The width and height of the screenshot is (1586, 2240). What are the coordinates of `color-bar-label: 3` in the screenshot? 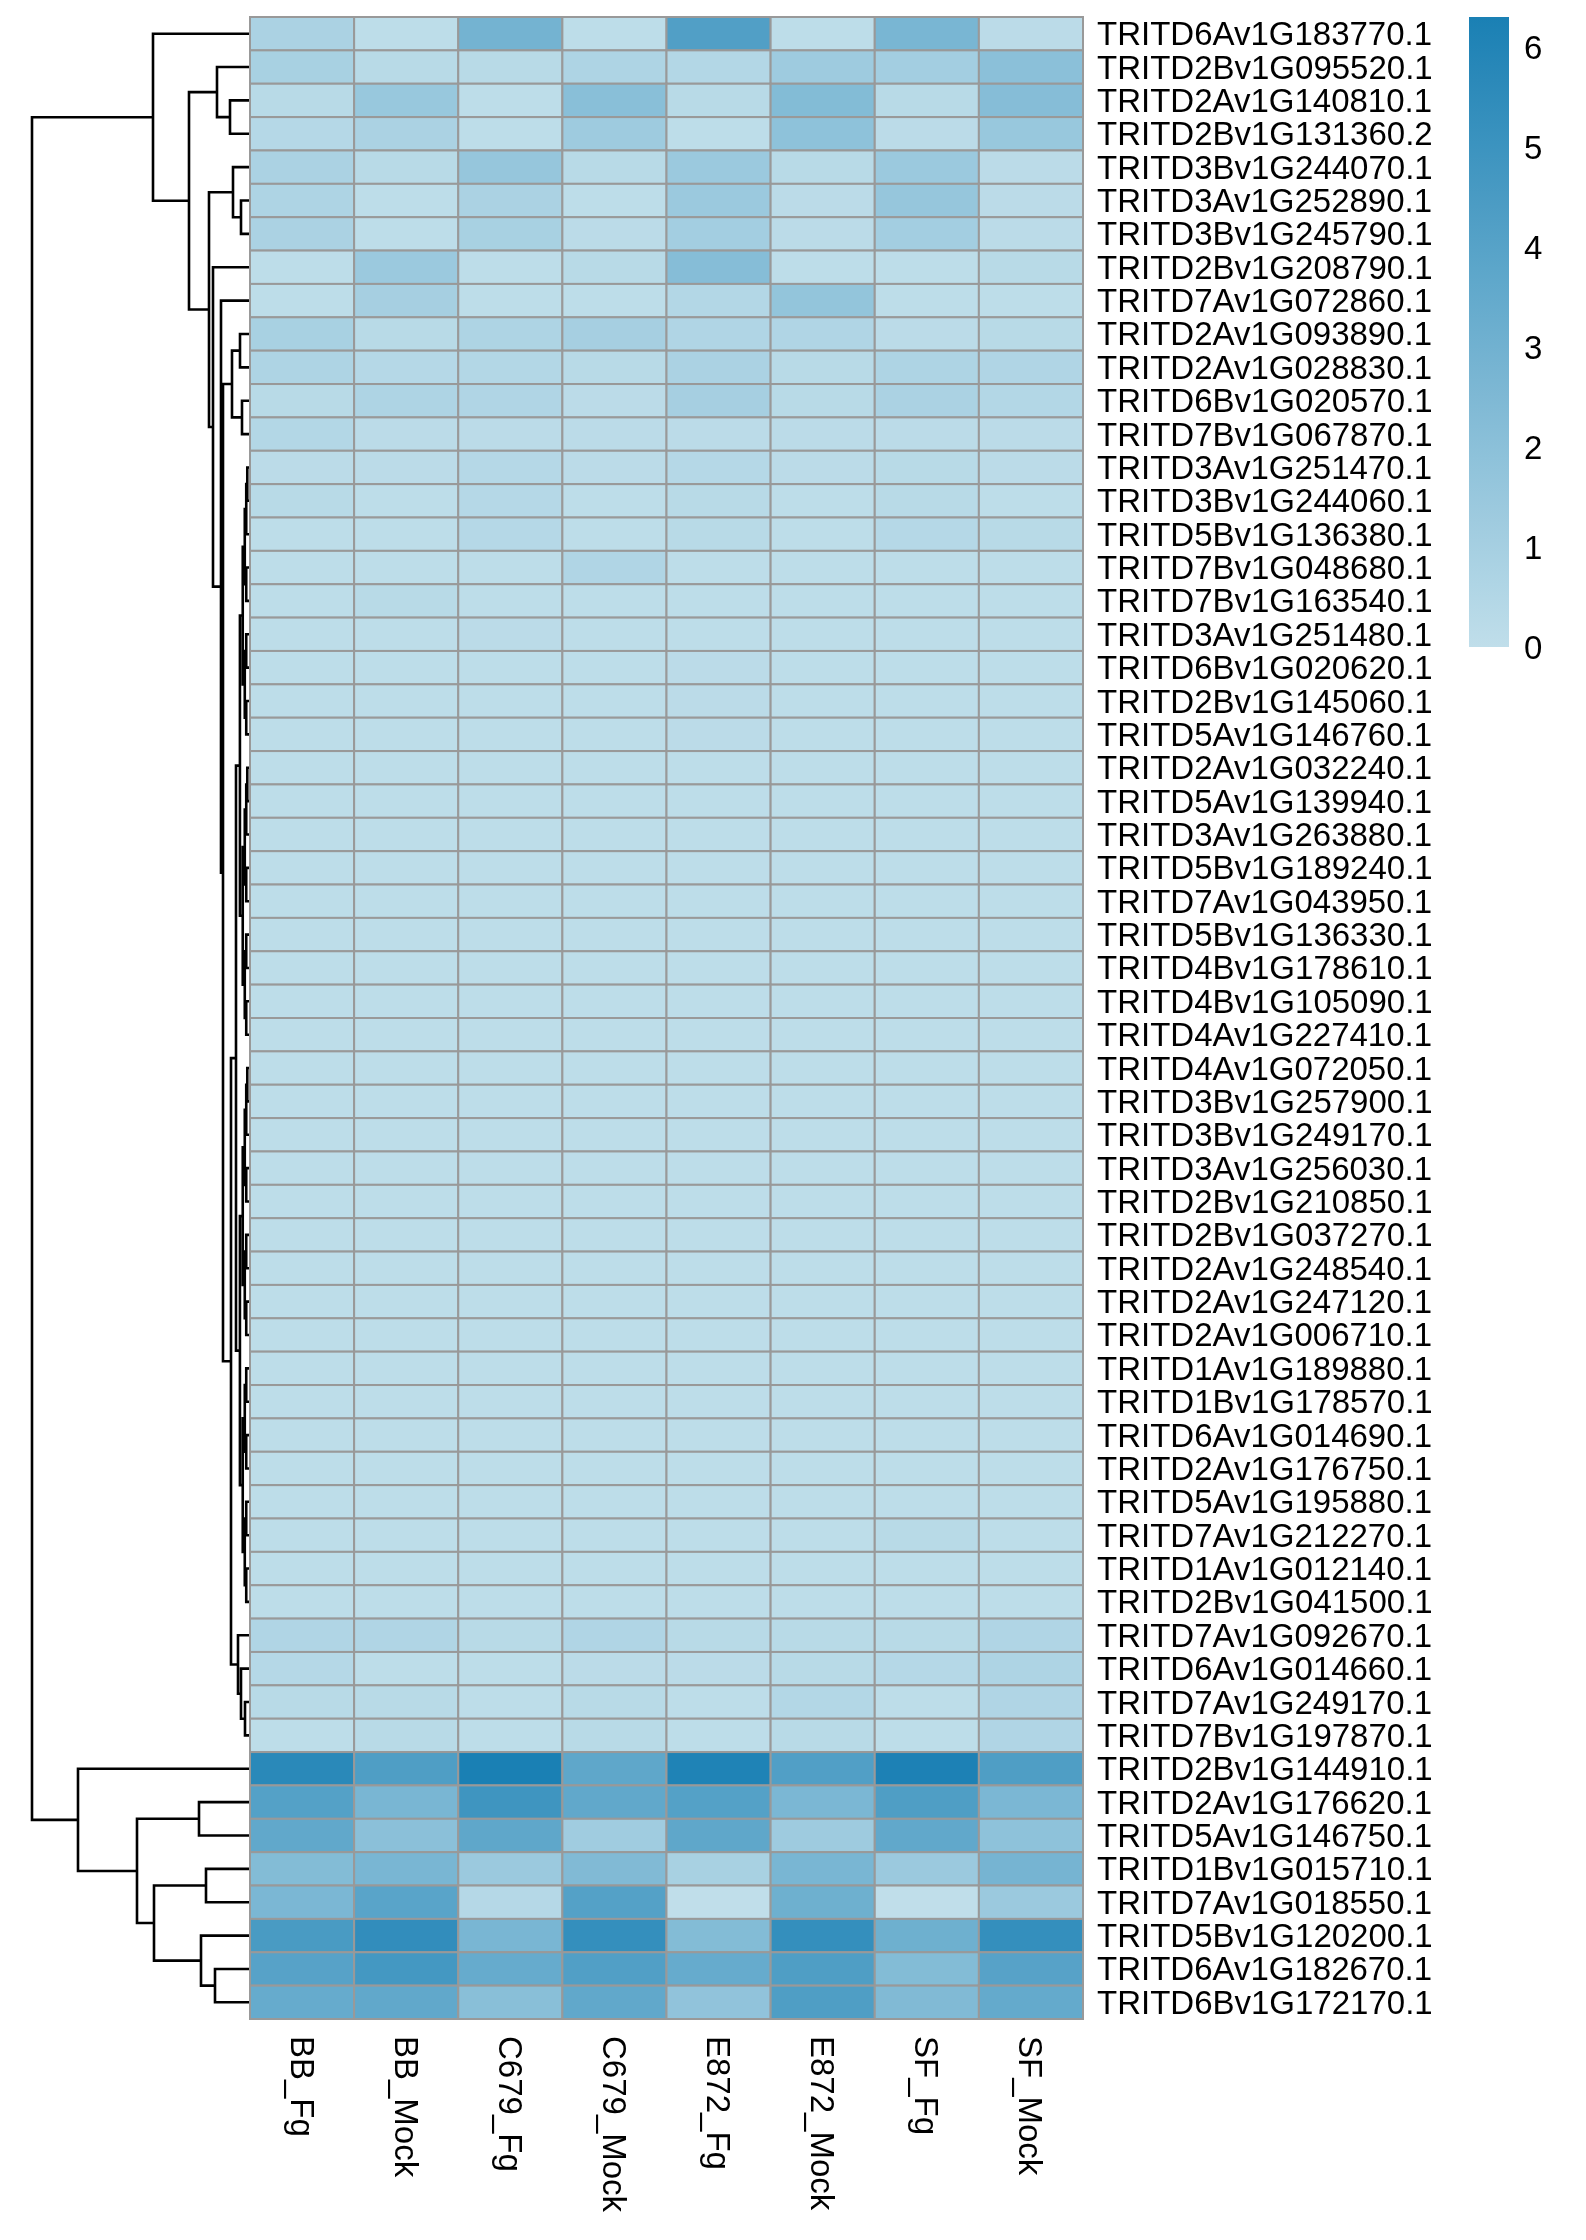 It's located at (1533, 347).